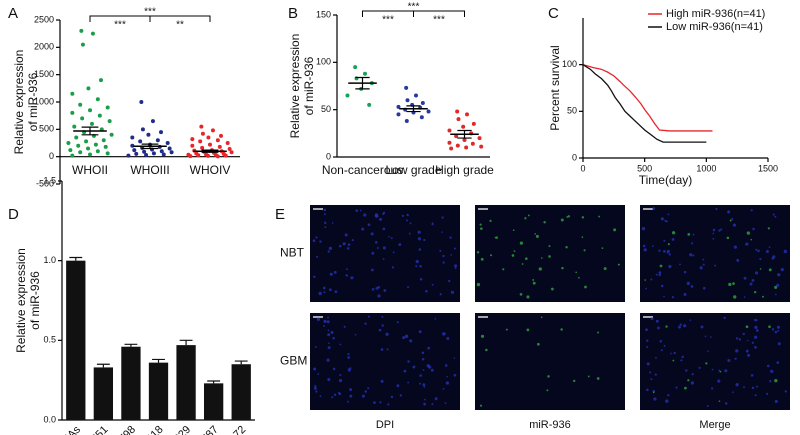 This screenshot has height=435, width=800. What do you see at coordinates (152, 429) in the screenshot?
I see `x-tick-label: U118` at bounding box center [152, 429].